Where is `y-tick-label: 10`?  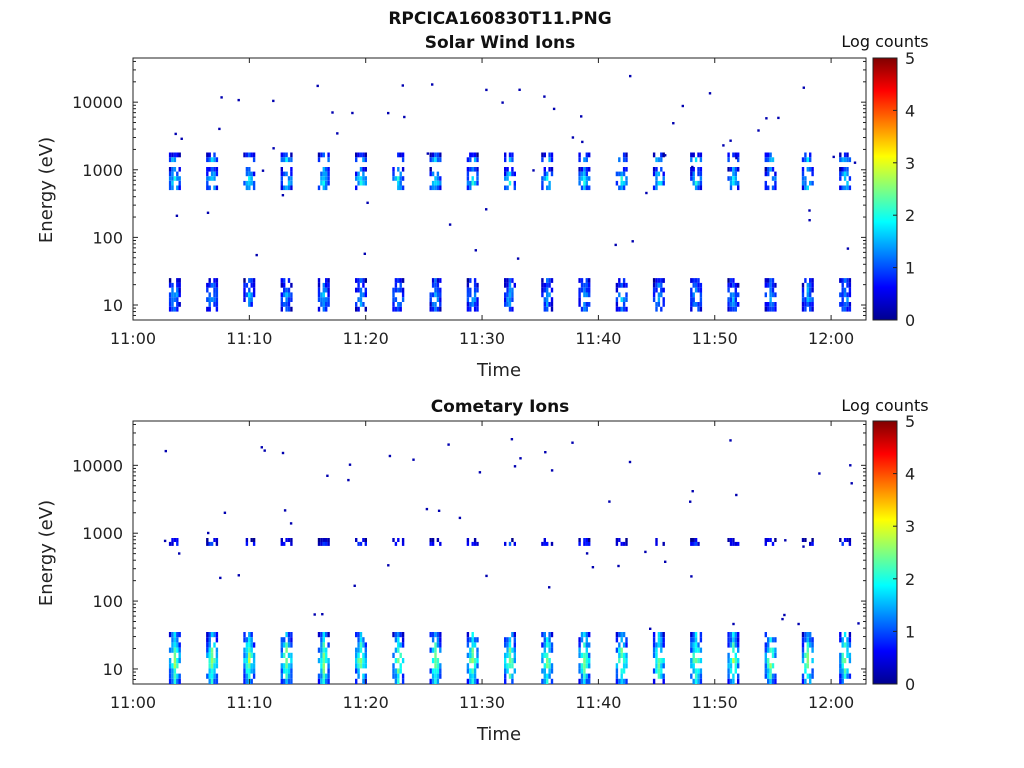
y-tick-label: 10 is located at coordinates (113, 305).